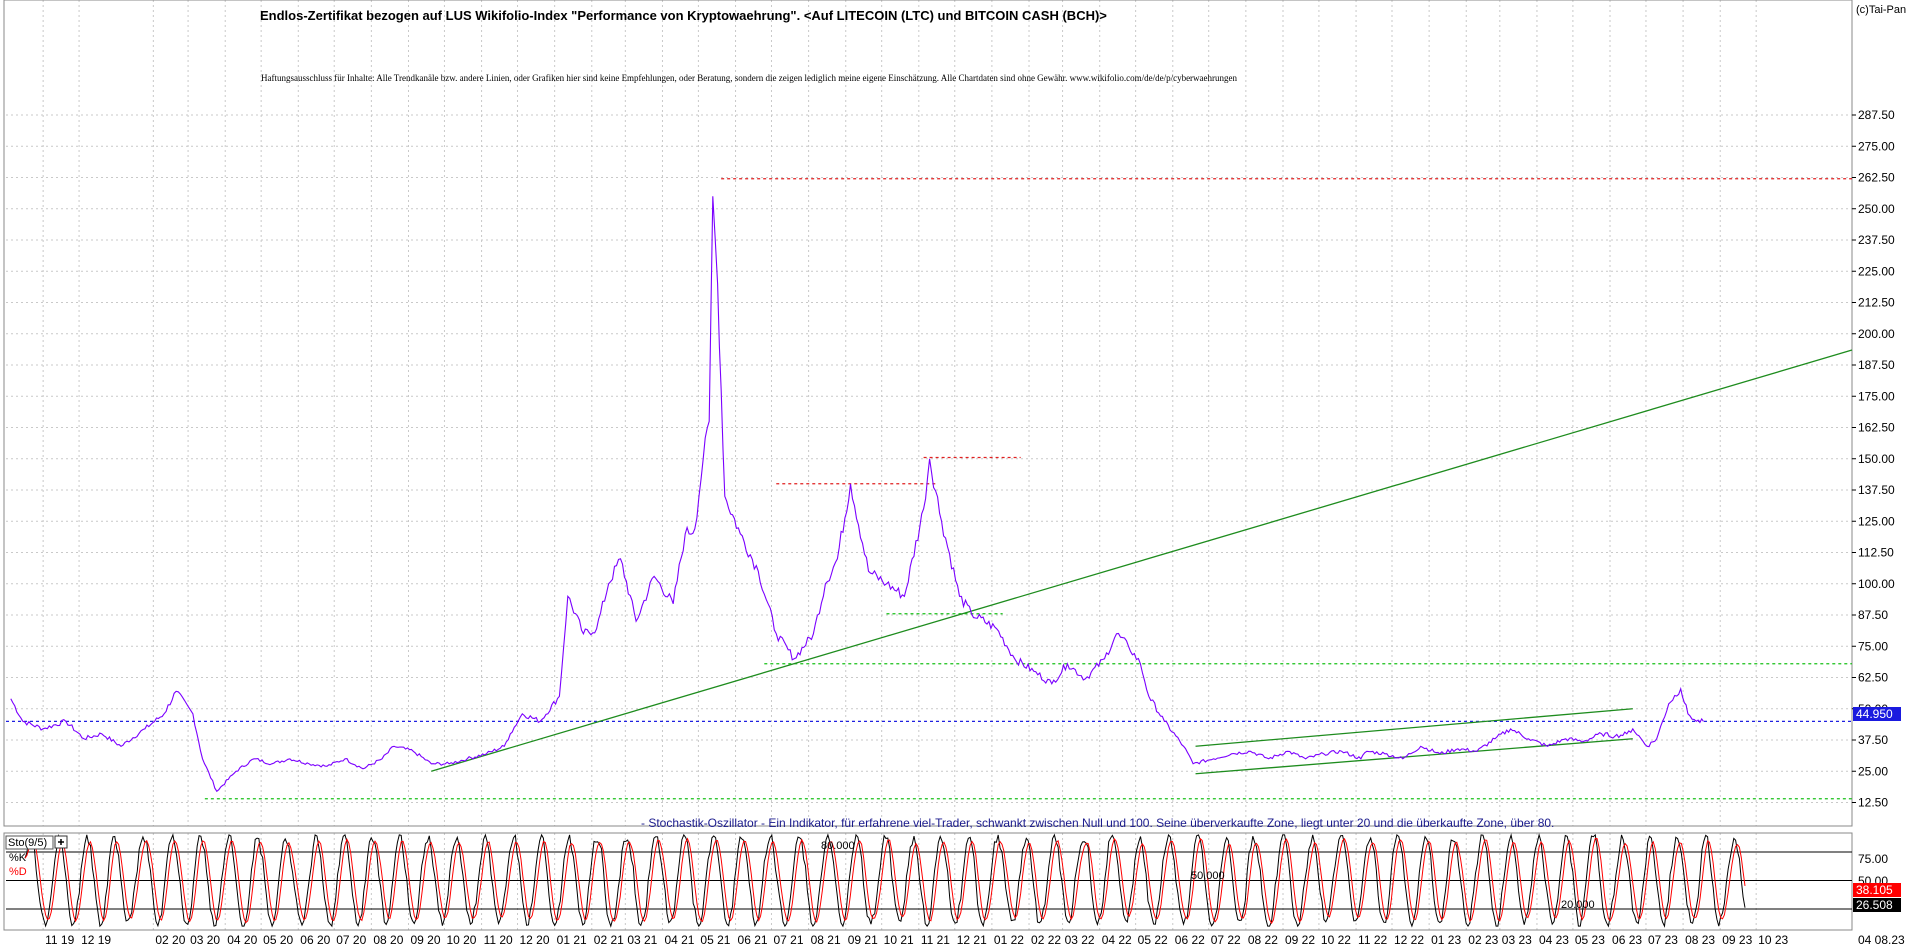 The width and height of the screenshot is (1916, 948). What do you see at coordinates (609, 940) in the screenshot?
I see `x-tick-label: 02 21` at bounding box center [609, 940].